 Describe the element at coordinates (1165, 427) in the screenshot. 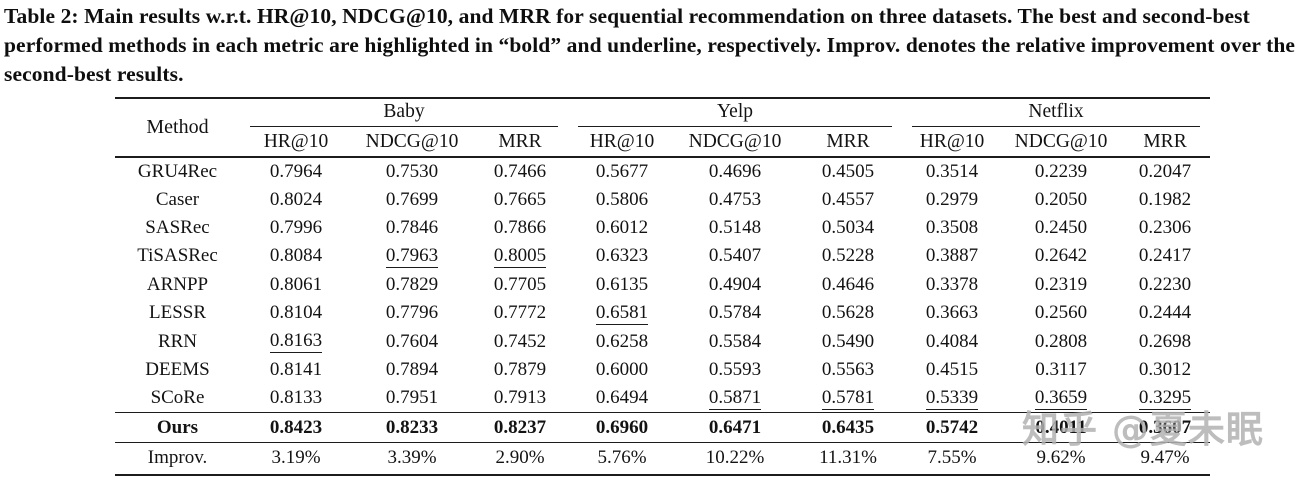

I see `metric-value-cell: 0.3607` at that location.